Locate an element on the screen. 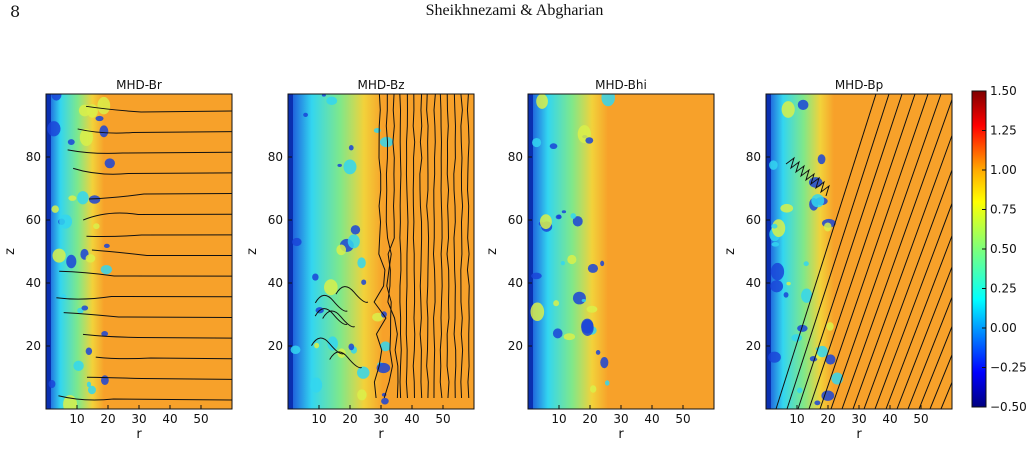 The width and height of the screenshot is (1029, 458). colorbar-tick-label: −0.25 is located at coordinates (1008, 368).